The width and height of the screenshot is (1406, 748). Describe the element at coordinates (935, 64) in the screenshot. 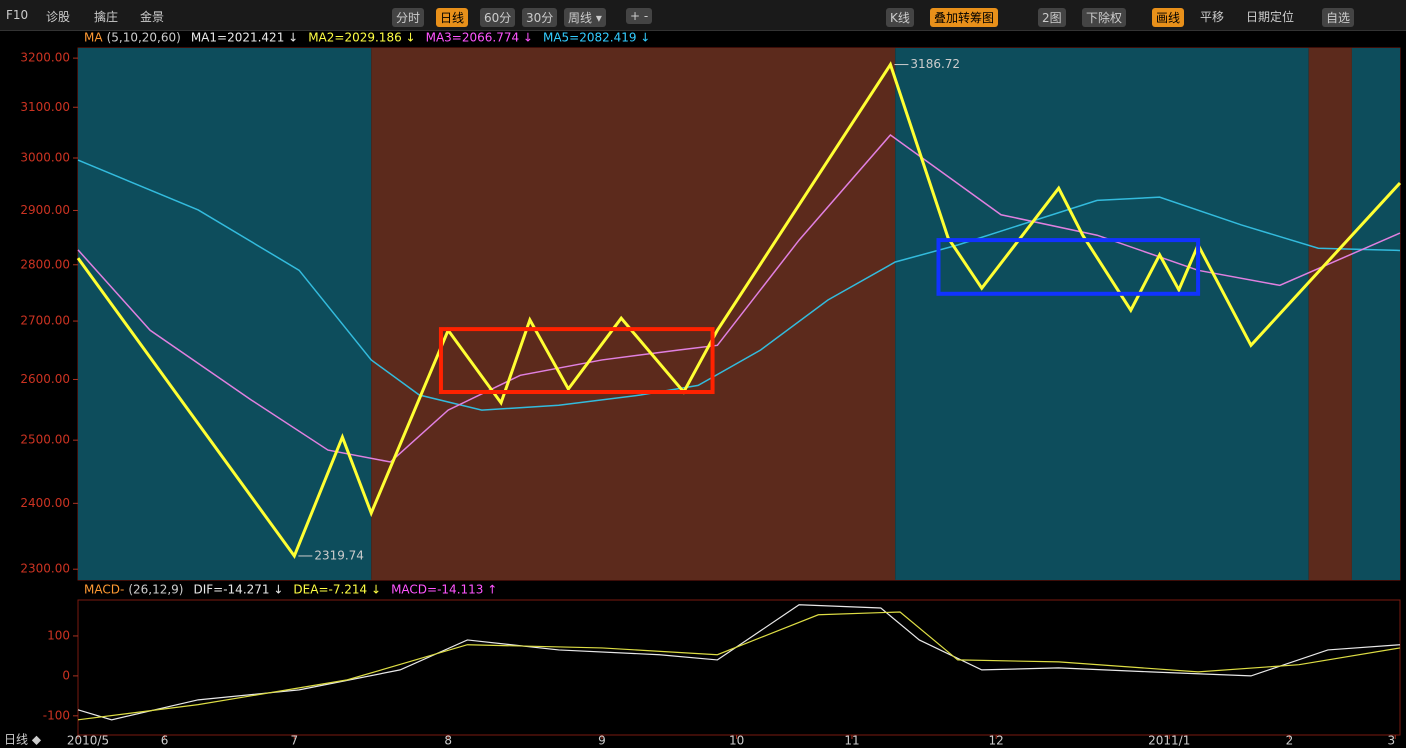

I see `value-label: 3186.72` at that location.